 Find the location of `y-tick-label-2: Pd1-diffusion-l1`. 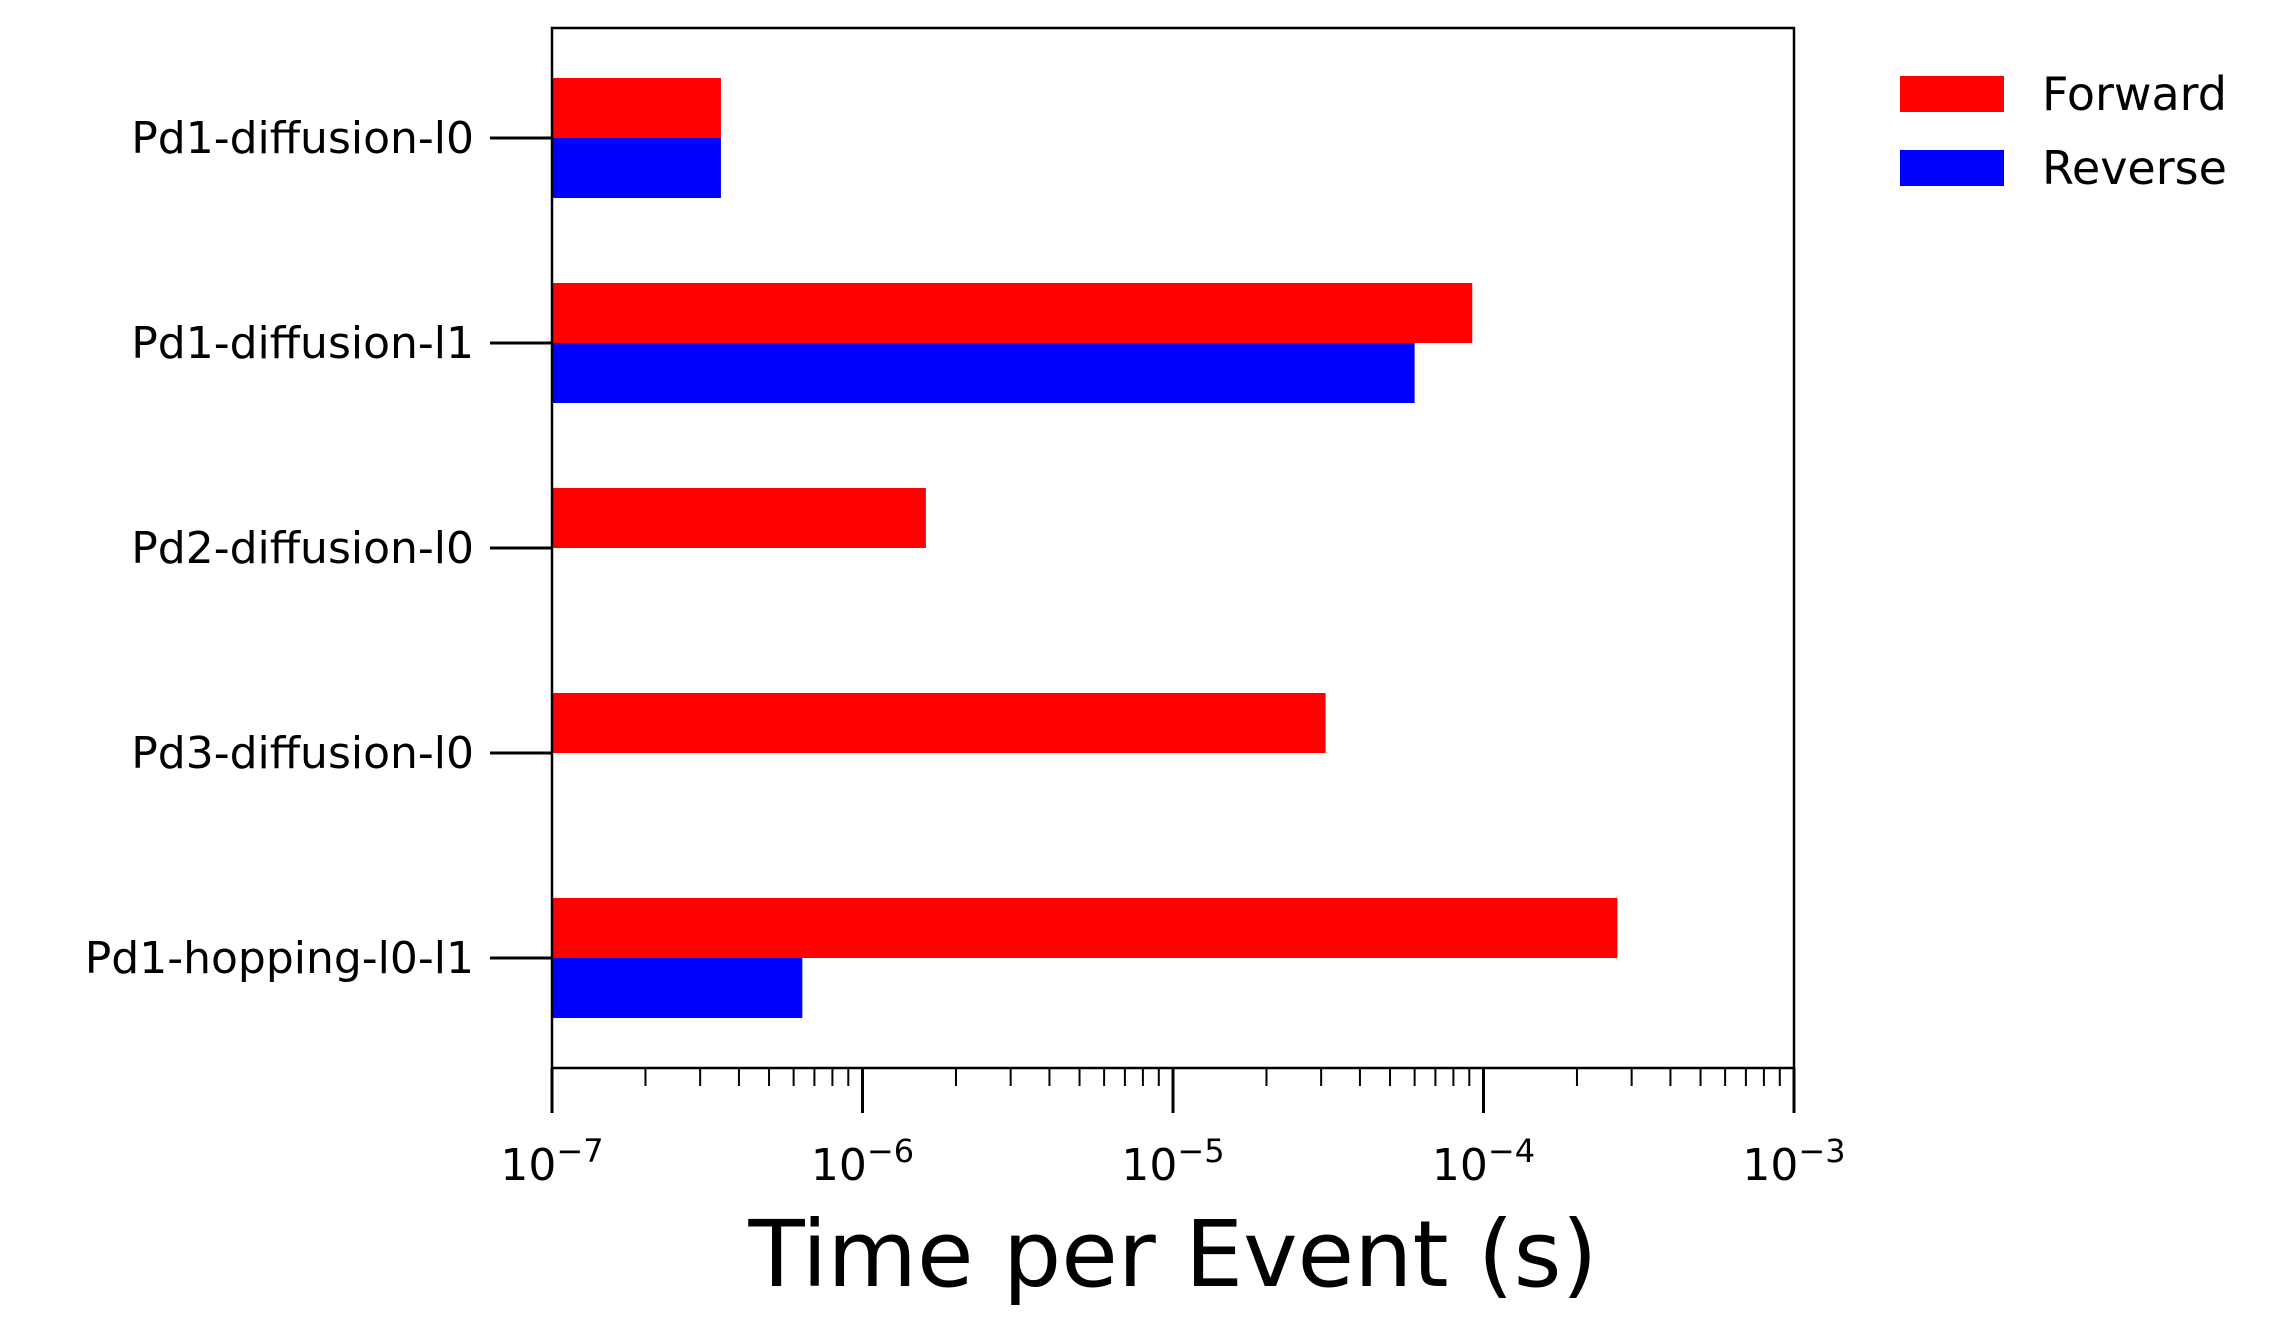

y-tick-label-2: Pd1-diffusion-l1 is located at coordinates (302, 343).